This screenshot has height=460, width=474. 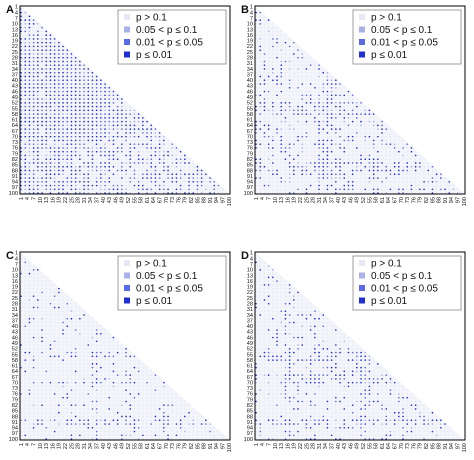 What do you see at coordinates (22, 198) in the screenshot?
I see `x-tick-label: 1` at bounding box center [22, 198].